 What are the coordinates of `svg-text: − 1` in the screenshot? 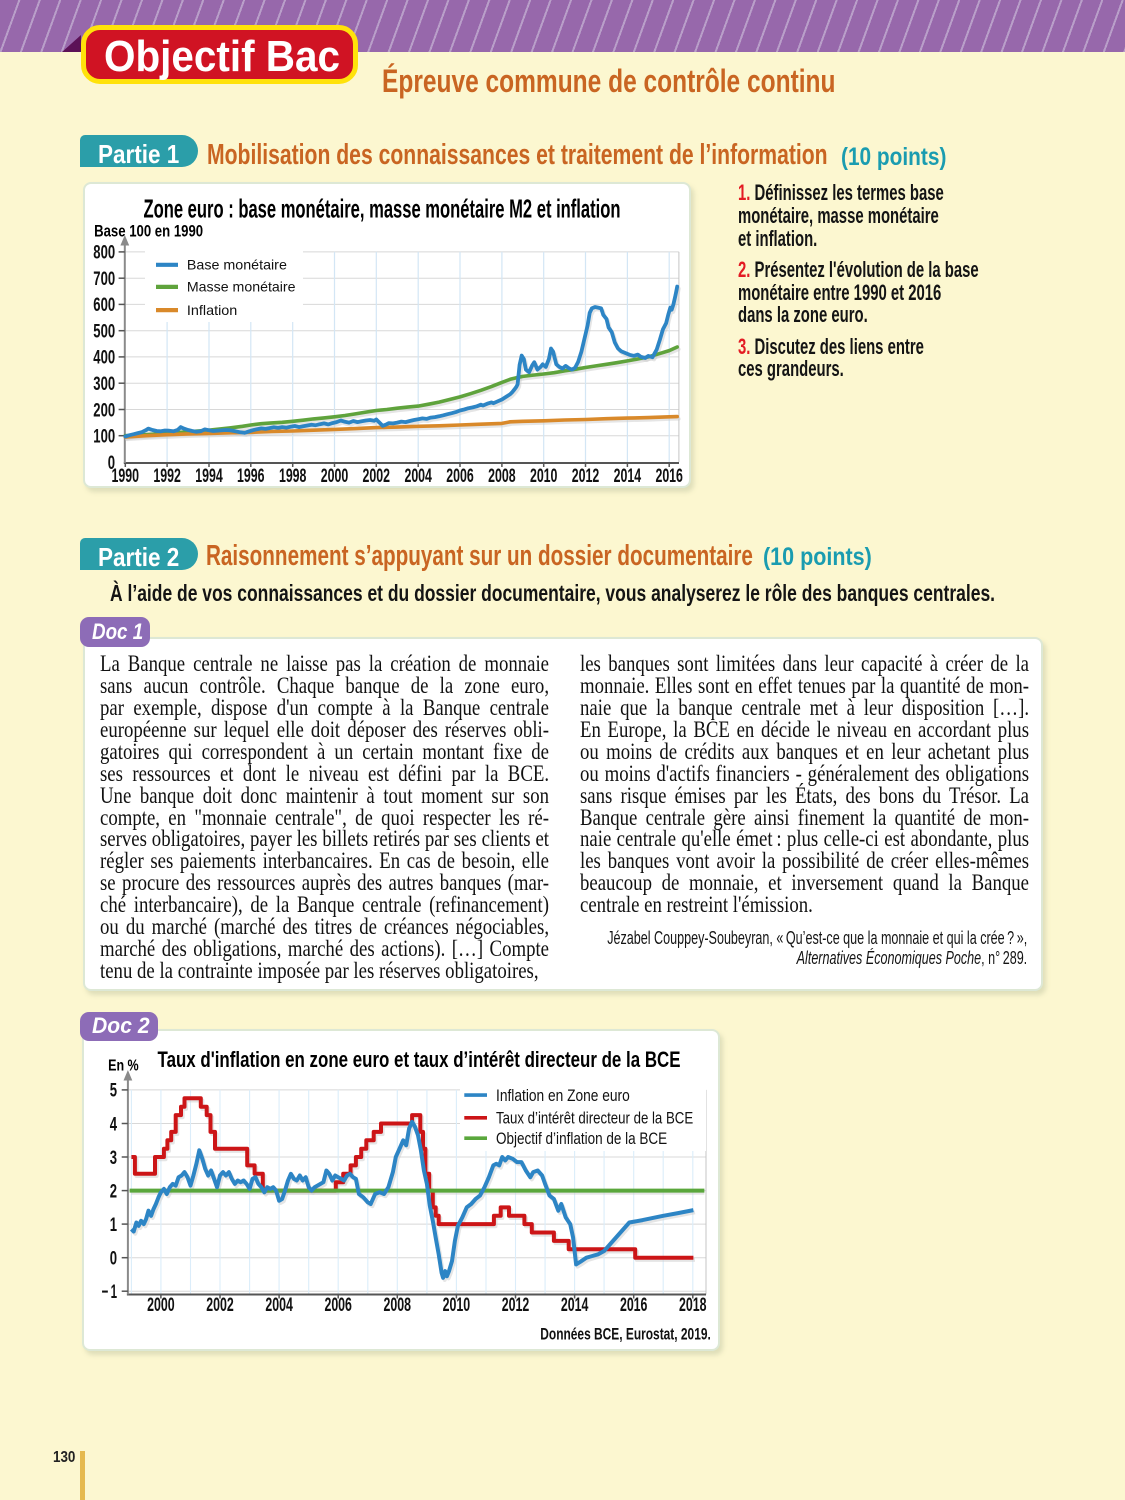 It's located at (109, 1292).